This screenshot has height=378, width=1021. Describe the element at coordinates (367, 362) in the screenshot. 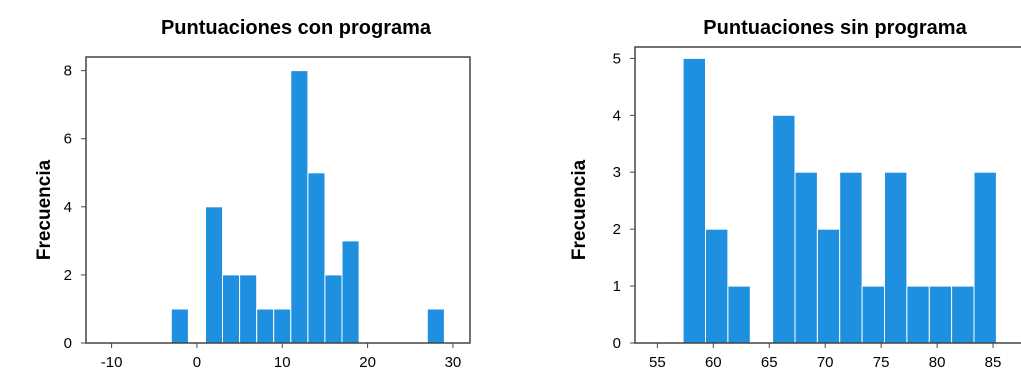

I see `x-tick-label: 20` at that location.